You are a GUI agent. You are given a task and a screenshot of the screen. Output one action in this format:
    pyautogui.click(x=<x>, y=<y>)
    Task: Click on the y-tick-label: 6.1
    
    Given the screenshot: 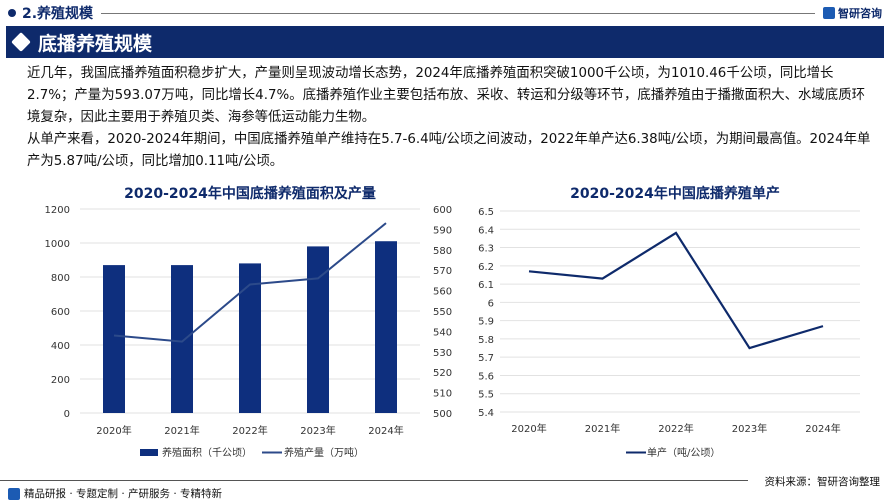 What is the action you would take?
    pyautogui.click(x=486, y=285)
    